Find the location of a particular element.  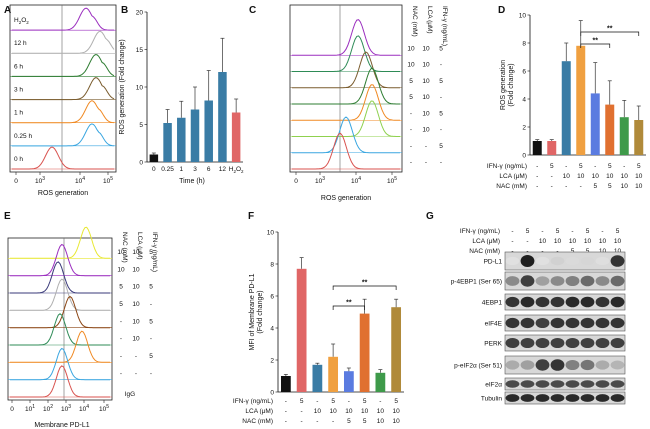

y-tick-label: 0 is located at coordinates (524, 155).